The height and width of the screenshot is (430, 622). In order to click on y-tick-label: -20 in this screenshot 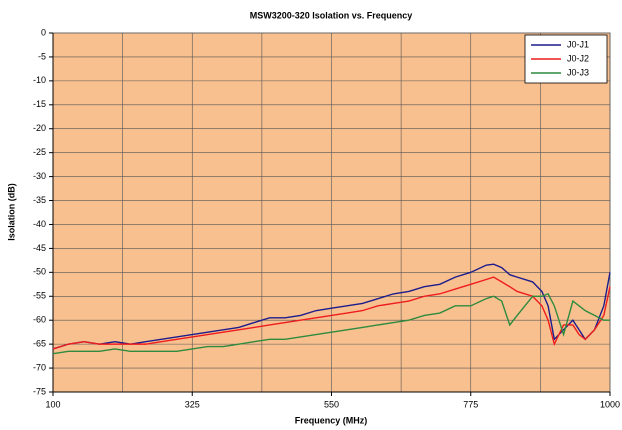, I will do `click(39, 128)`.